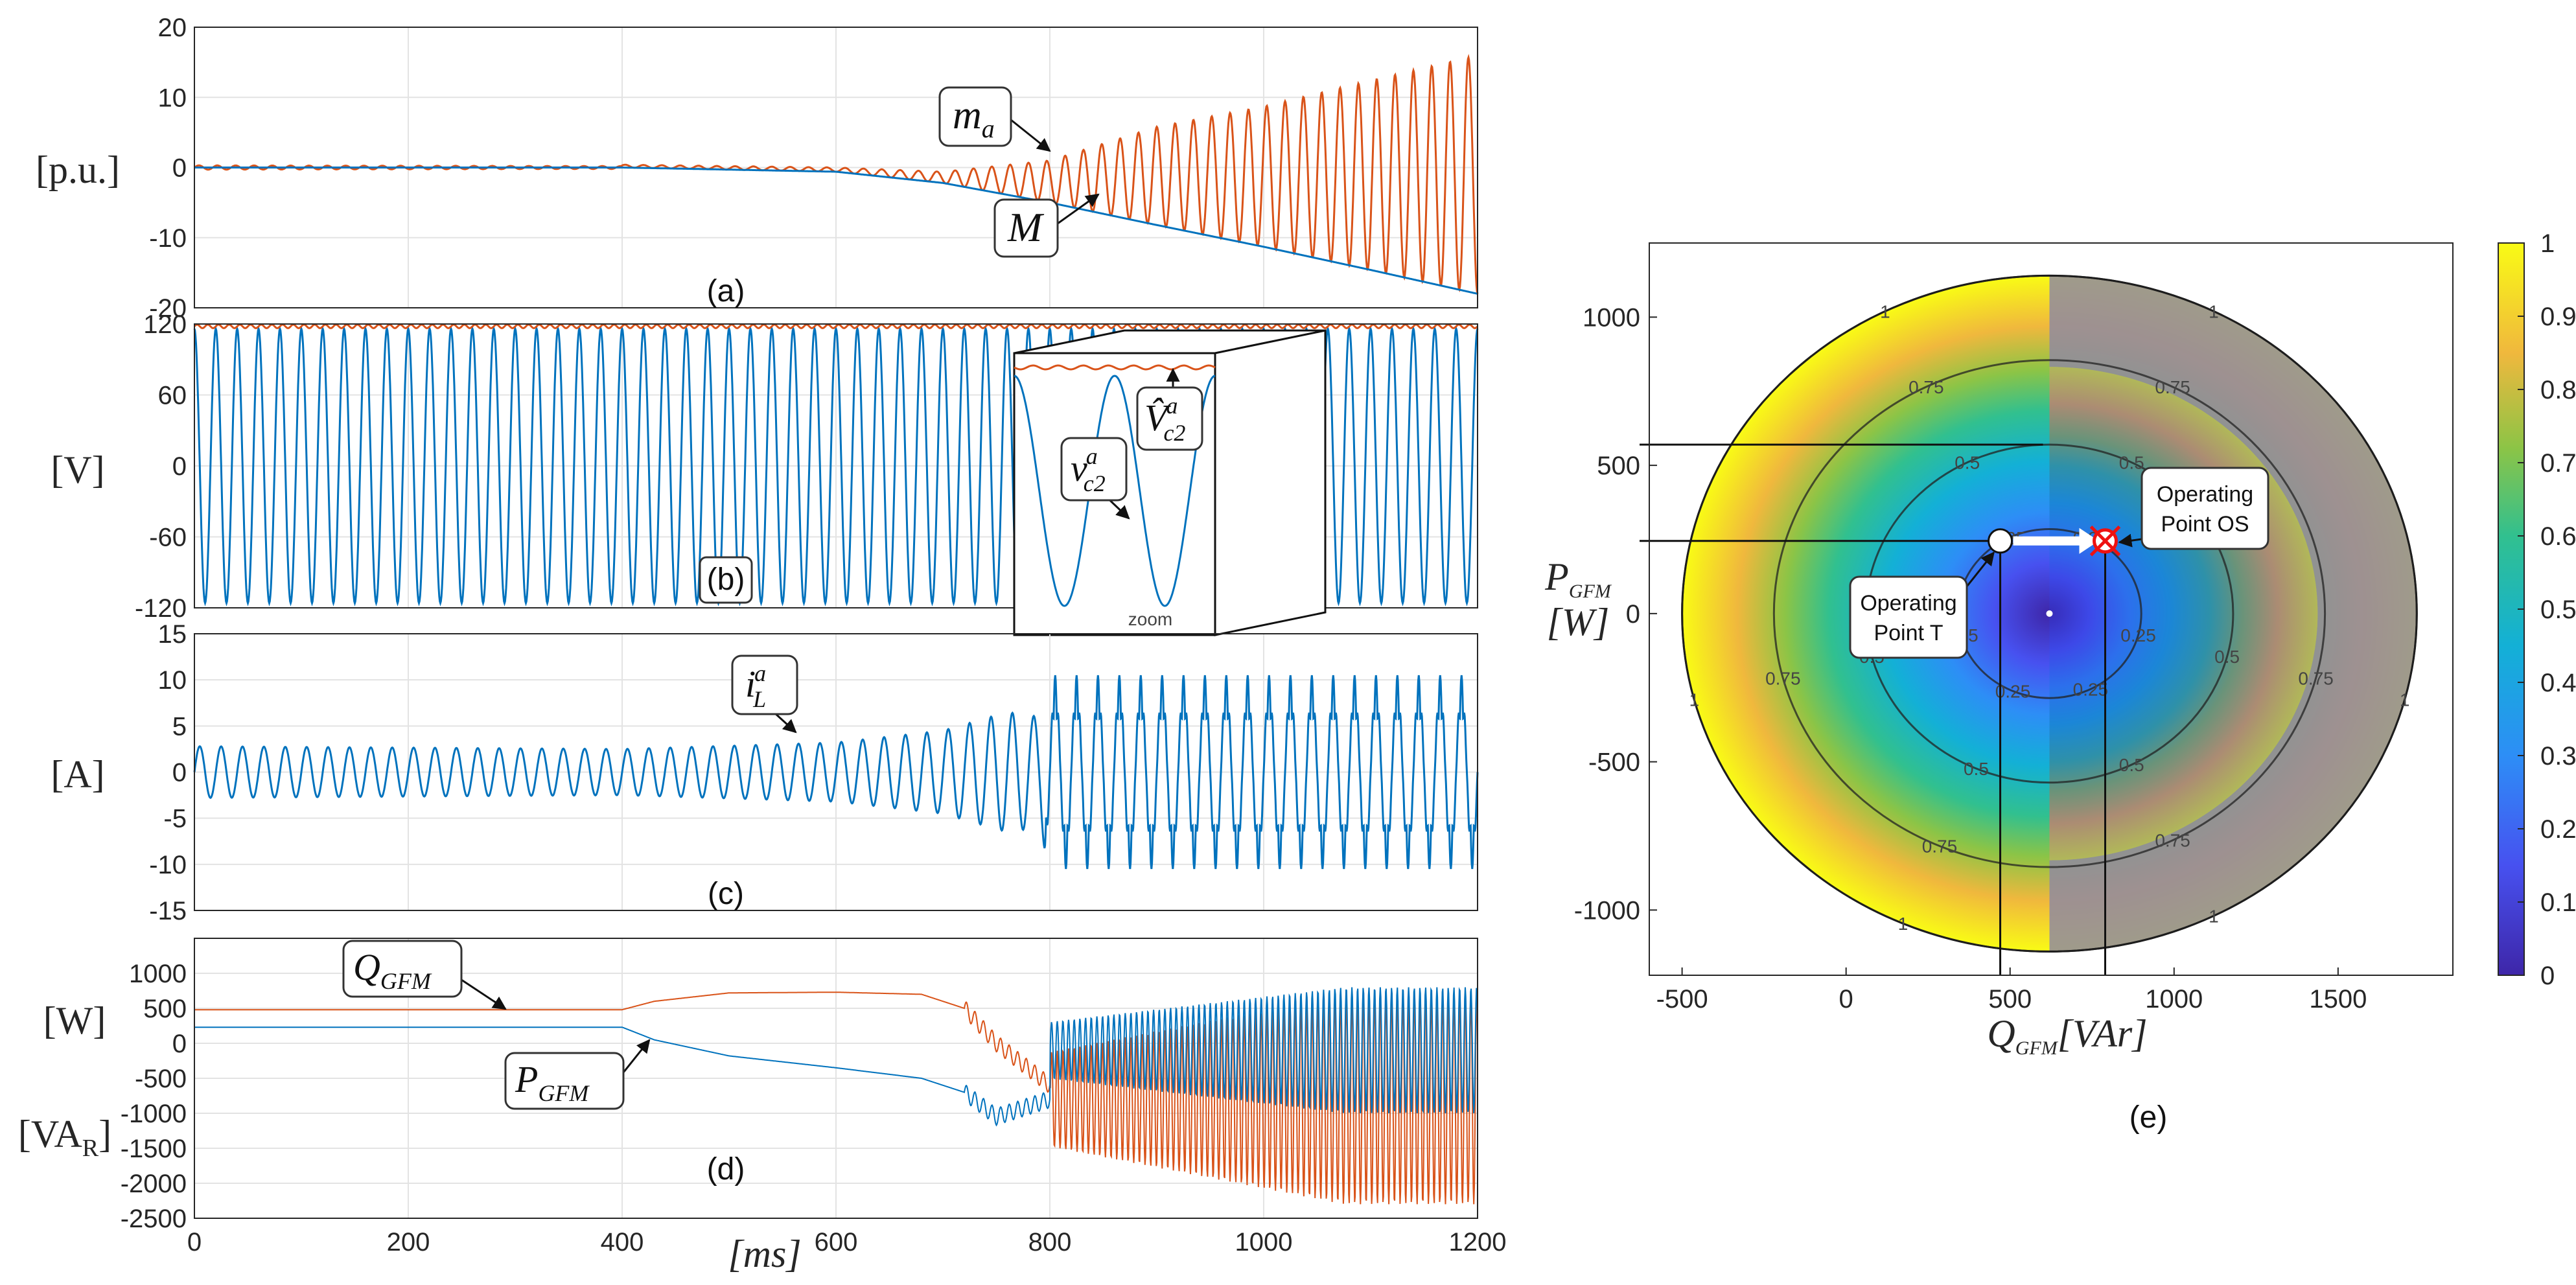  Describe the element at coordinates (168, 865) in the screenshot. I see `y-tick-label: -10` at that location.